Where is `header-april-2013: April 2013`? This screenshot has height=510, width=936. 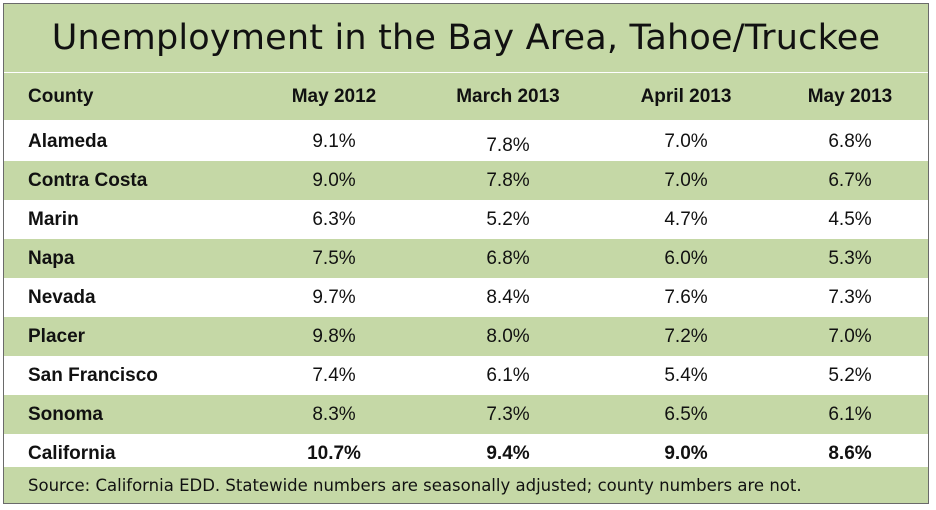
header-april-2013: April 2013 is located at coordinates (686, 96).